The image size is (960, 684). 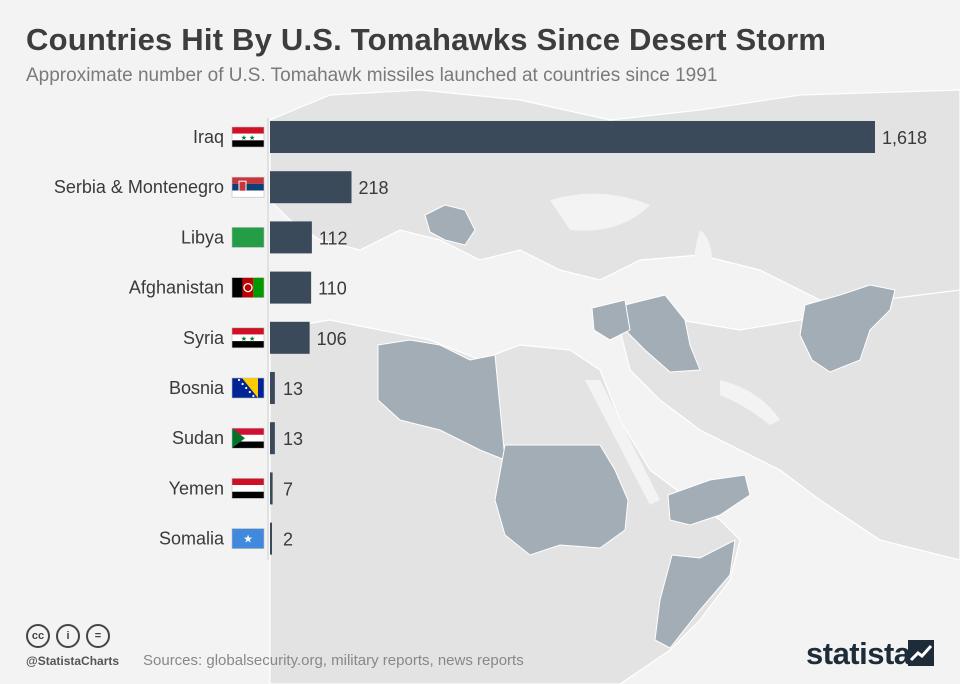 I want to click on value-label: 106, so click(x=332, y=339).